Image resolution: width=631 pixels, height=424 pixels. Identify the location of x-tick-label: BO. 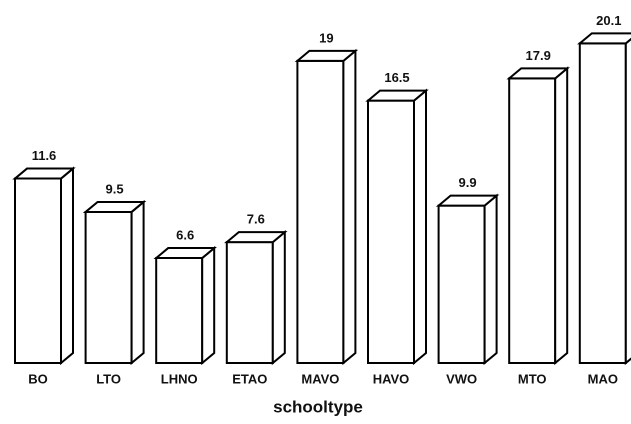
(38, 378).